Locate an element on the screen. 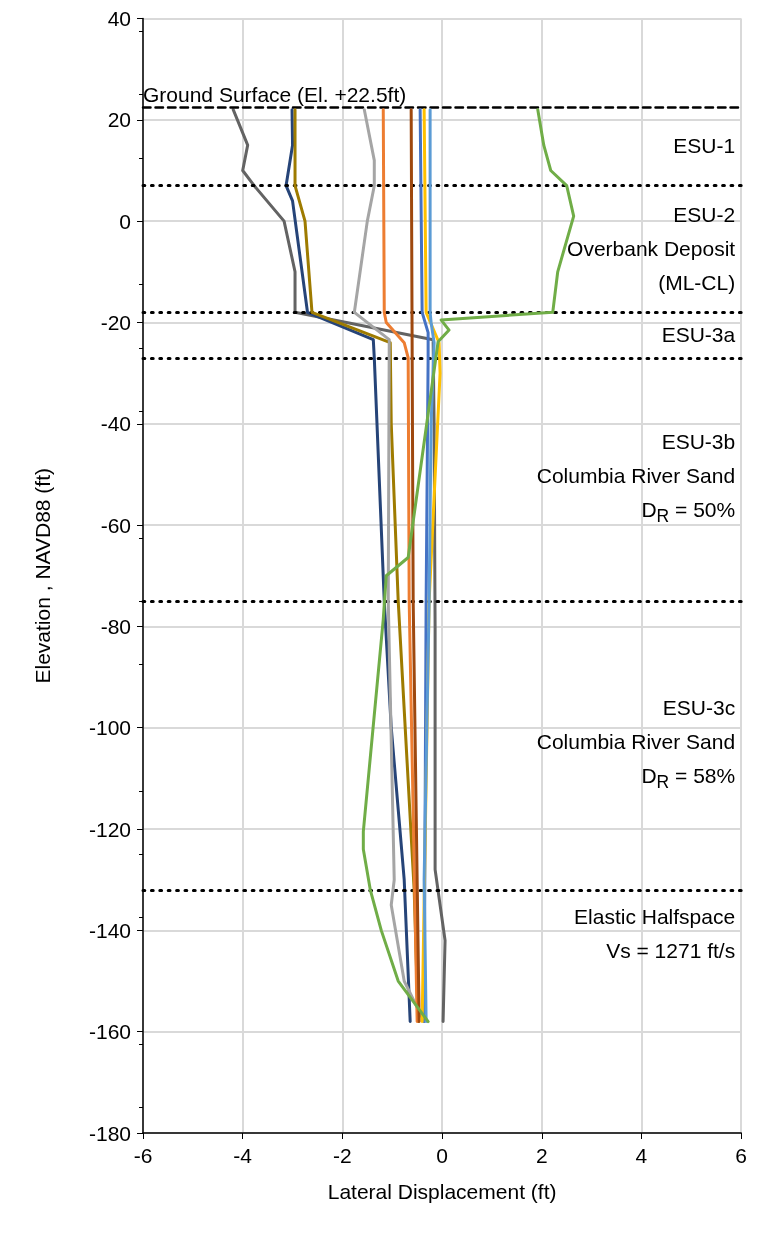 The width and height of the screenshot is (758, 1236). x-axis-title: Lateral Displacement (ft) is located at coordinates (442, 1191).